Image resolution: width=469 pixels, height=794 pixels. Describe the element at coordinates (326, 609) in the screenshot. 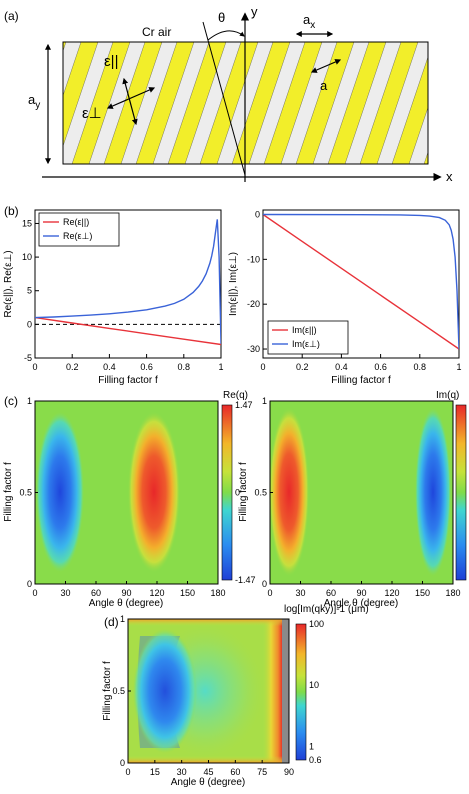

I see `colorbar-title: log[Im(qky)]-1 (μm)` at that location.